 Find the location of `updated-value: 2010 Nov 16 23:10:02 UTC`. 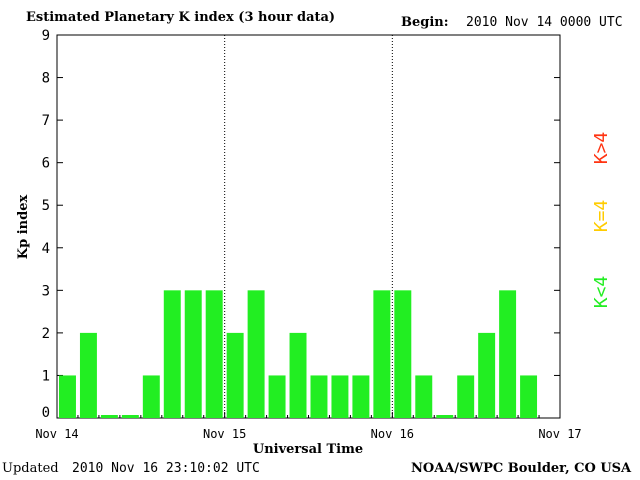

updated-value: 2010 Nov 16 23:10:02 UTC is located at coordinates (166, 468).